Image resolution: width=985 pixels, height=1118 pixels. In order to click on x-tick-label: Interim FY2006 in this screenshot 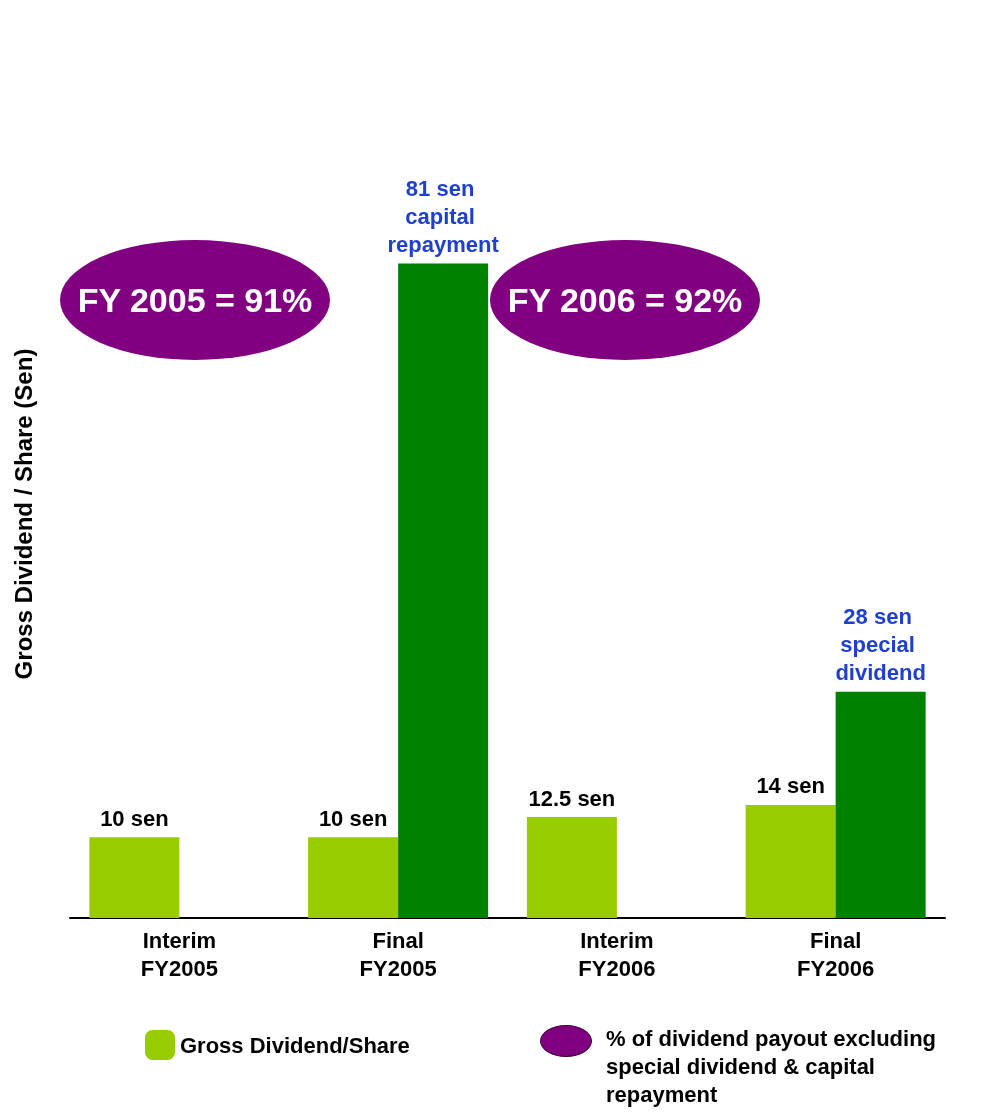, I will do `click(617, 954)`.